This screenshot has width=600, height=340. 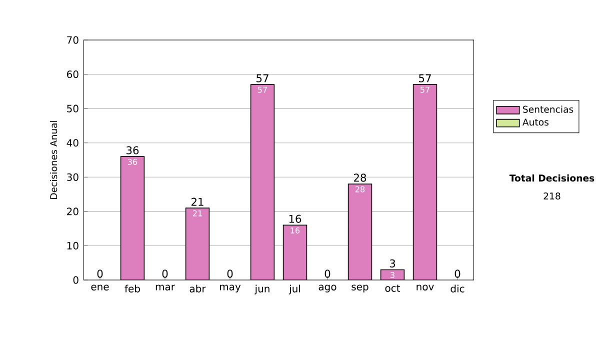 I want to click on x-tick-label: ene, so click(x=100, y=287).